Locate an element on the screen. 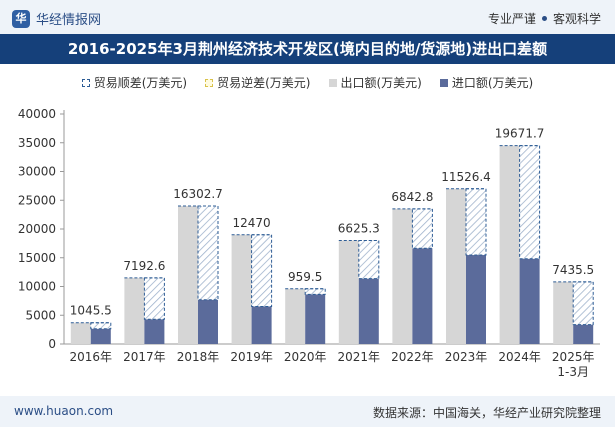 Image resolution: width=615 pixels, height=427 pixels. bullet-icon is located at coordinates (544, 18).